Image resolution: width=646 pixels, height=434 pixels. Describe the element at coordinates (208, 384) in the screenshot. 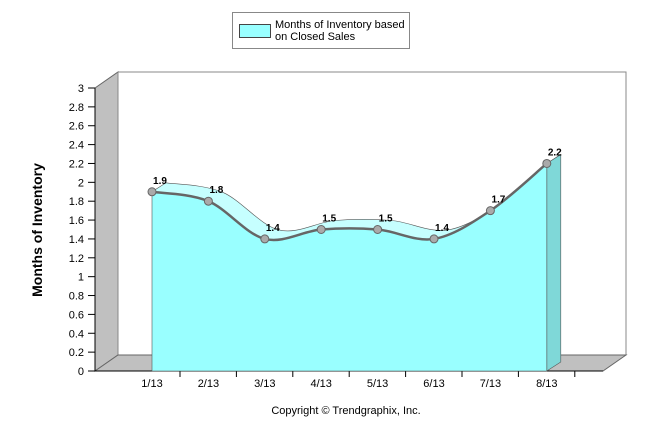

I see `x-tick-label: 2/13` at that location.